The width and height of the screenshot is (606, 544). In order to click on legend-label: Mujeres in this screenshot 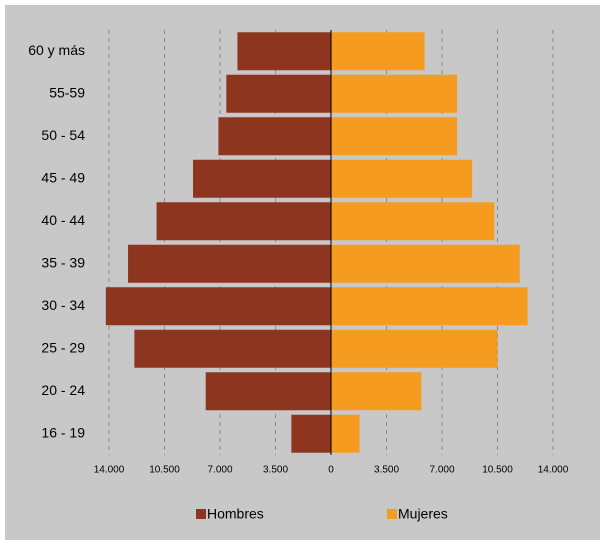, I will do `click(423, 514)`.